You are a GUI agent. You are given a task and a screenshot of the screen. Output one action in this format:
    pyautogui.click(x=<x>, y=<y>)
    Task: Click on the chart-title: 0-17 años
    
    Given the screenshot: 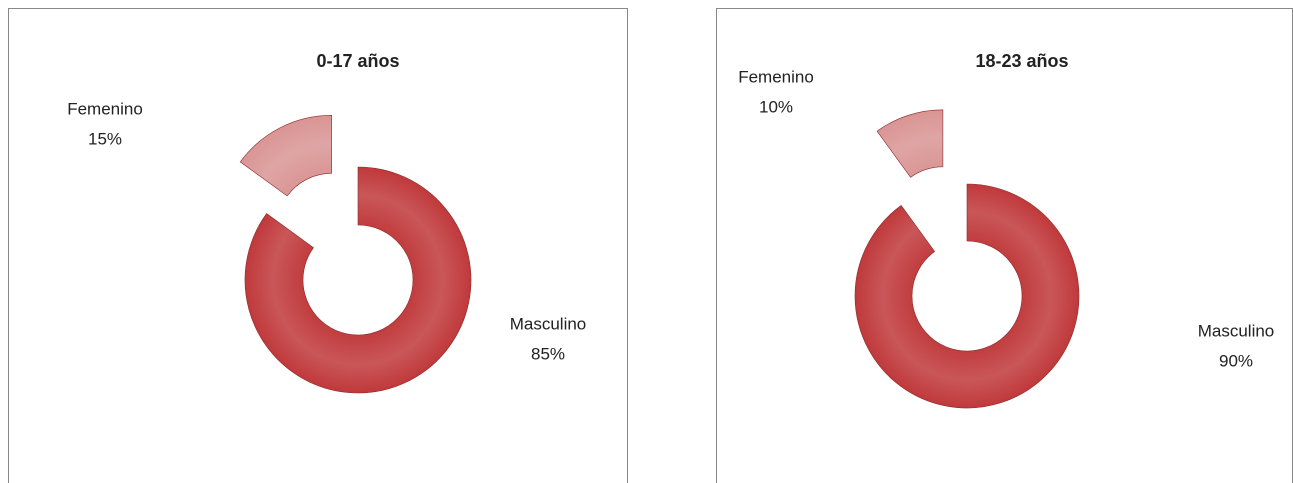 What is the action you would take?
    pyautogui.click(x=357, y=61)
    